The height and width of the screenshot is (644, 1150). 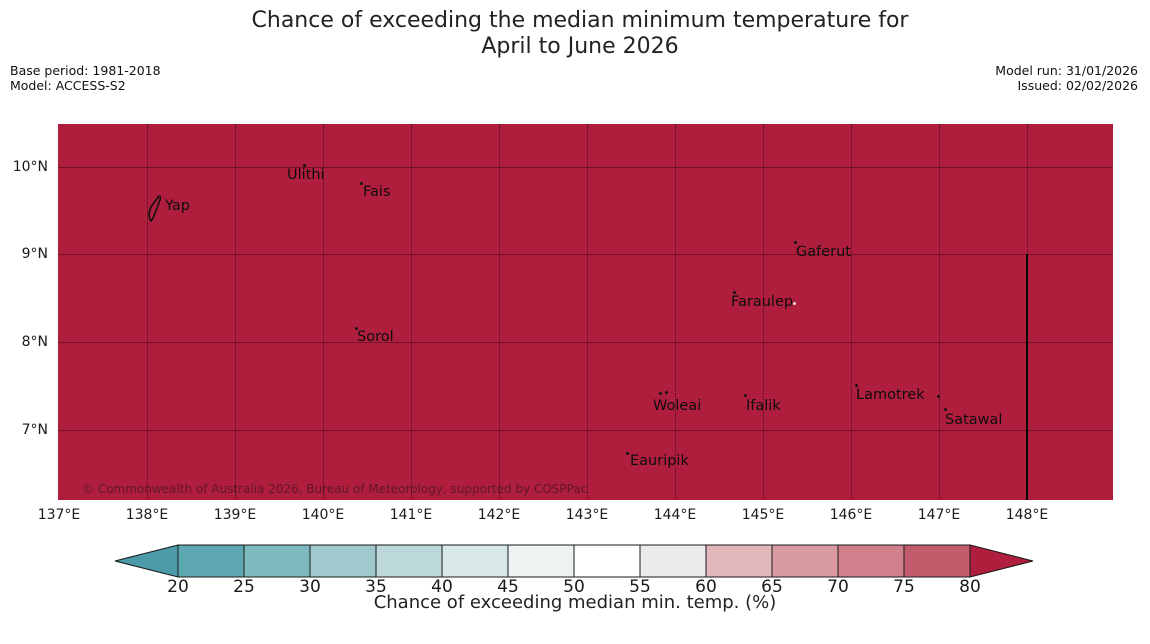 What do you see at coordinates (508, 587) in the screenshot?
I see `colorbar-tick-label: 45` at bounding box center [508, 587].